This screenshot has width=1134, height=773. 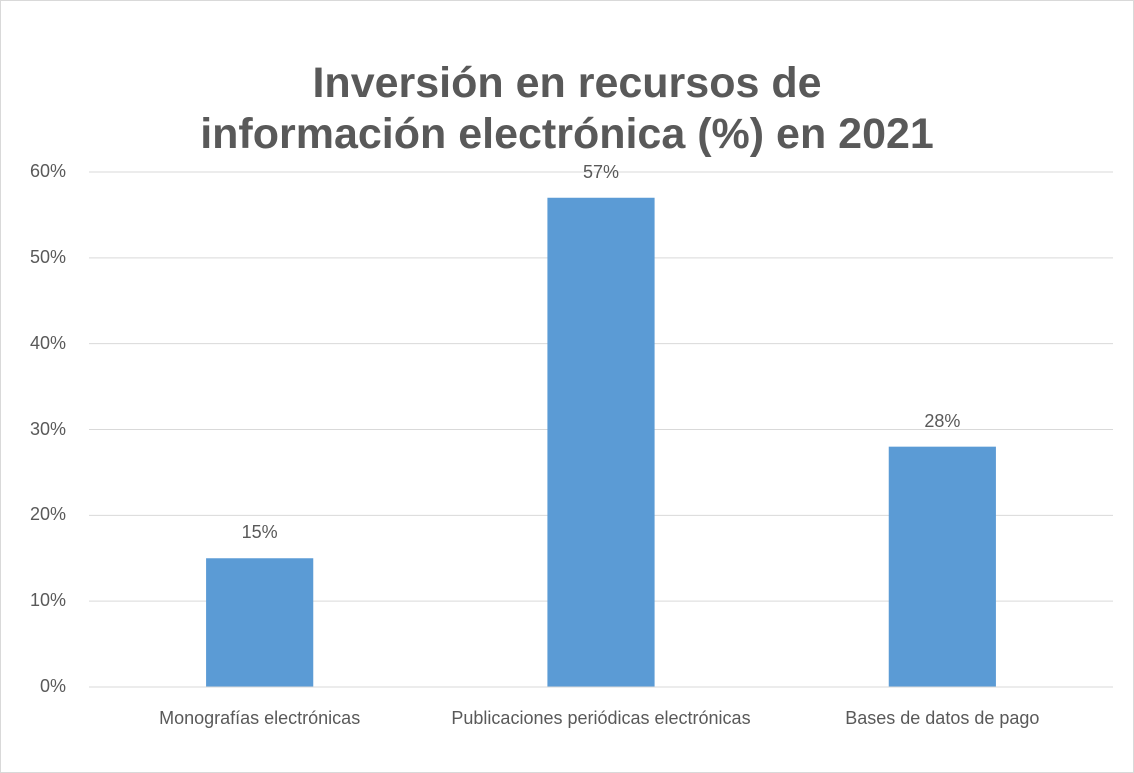 I want to click on y-tick-label: 20%, so click(x=47, y=514).